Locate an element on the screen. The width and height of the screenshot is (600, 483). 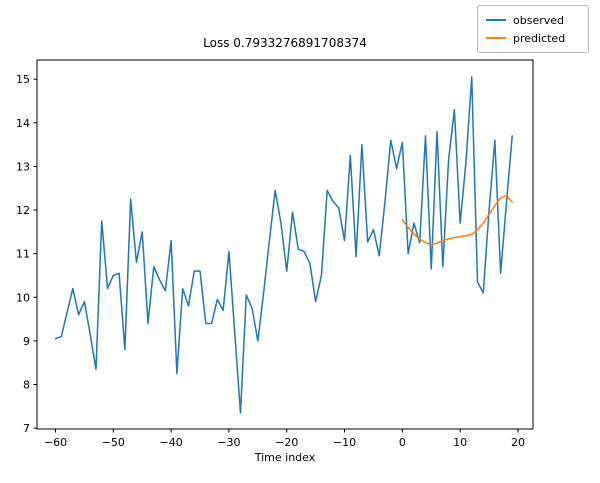
x-tick-label: −30 is located at coordinates (228, 442).